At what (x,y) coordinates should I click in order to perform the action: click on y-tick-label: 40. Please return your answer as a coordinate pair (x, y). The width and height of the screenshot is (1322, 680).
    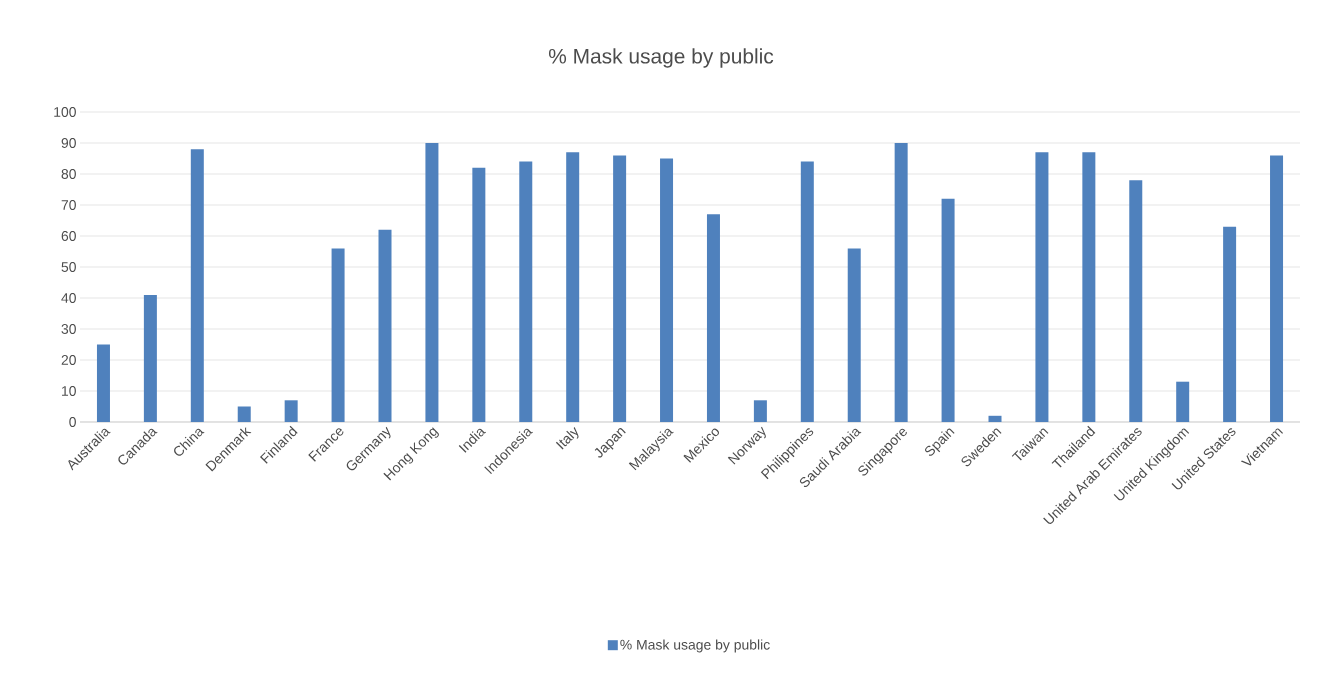
    Looking at the image, I should click on (68, 298).